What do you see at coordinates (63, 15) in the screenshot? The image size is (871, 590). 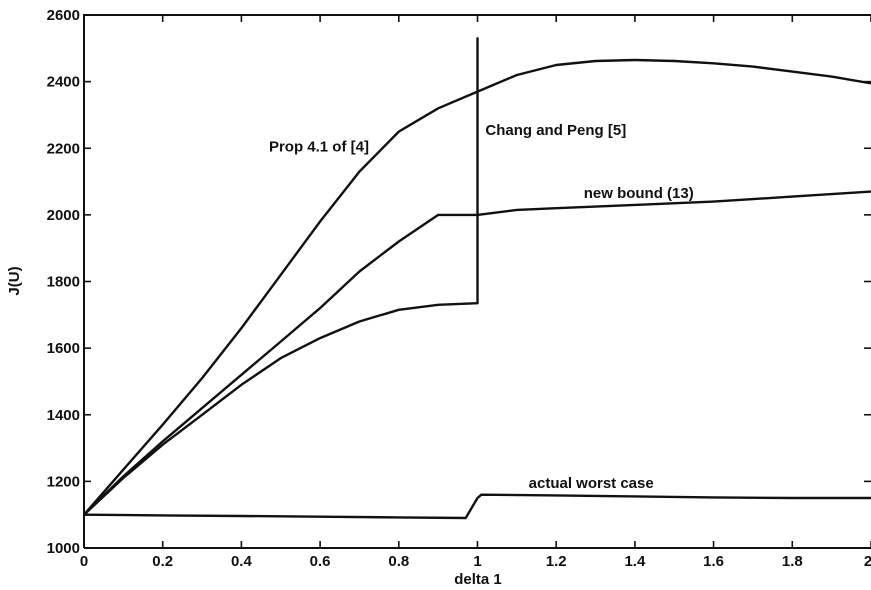 I see `y-tick-label: 2600` at bounding box center [63, 15].